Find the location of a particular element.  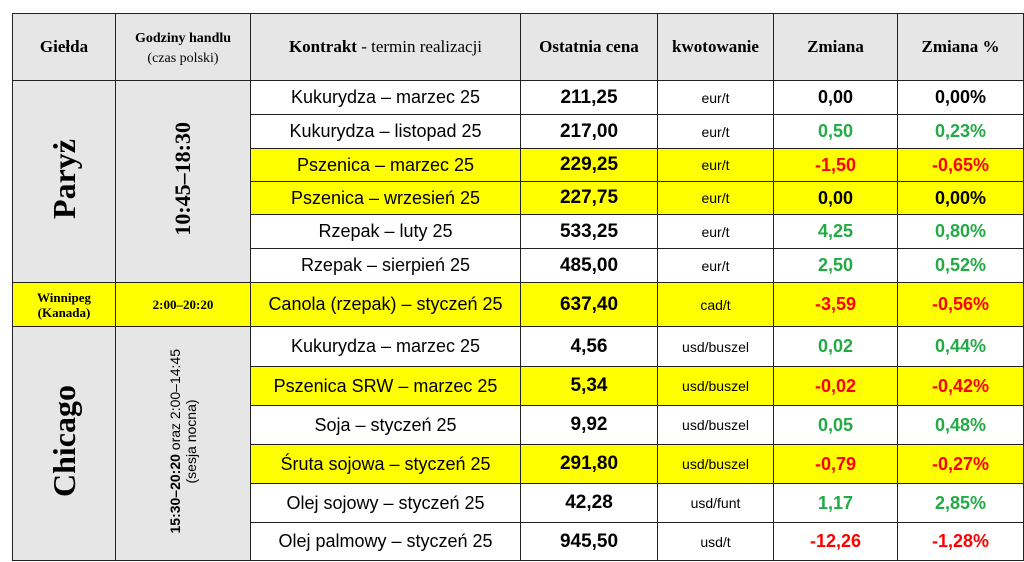

change-value: 1,17 is located at coordinates (835, 503).